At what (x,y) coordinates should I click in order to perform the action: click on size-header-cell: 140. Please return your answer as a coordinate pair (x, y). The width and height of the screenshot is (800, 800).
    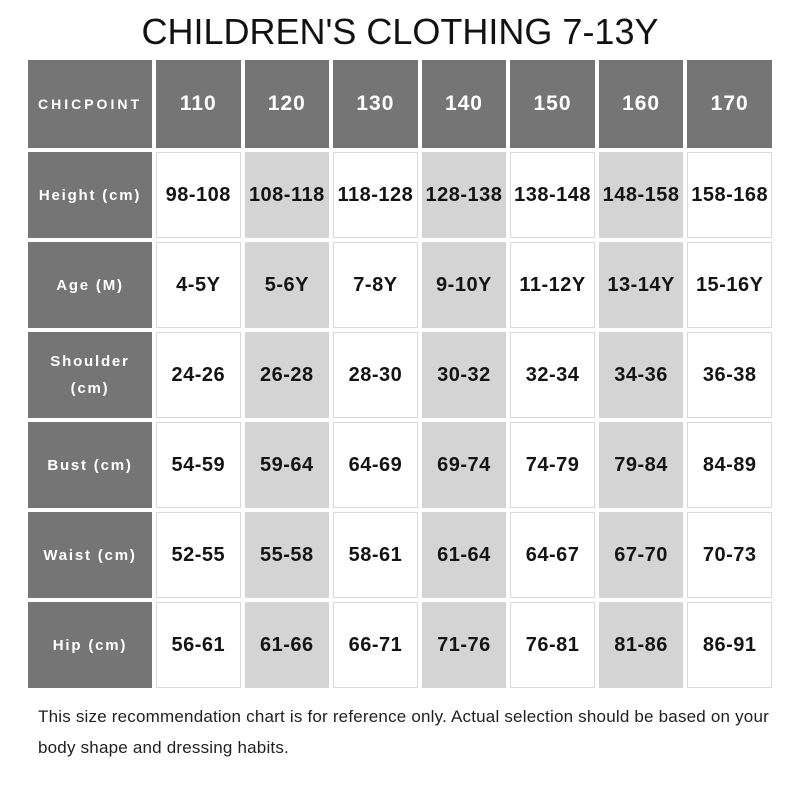
    Looking at the image, I should click on (464, 104).